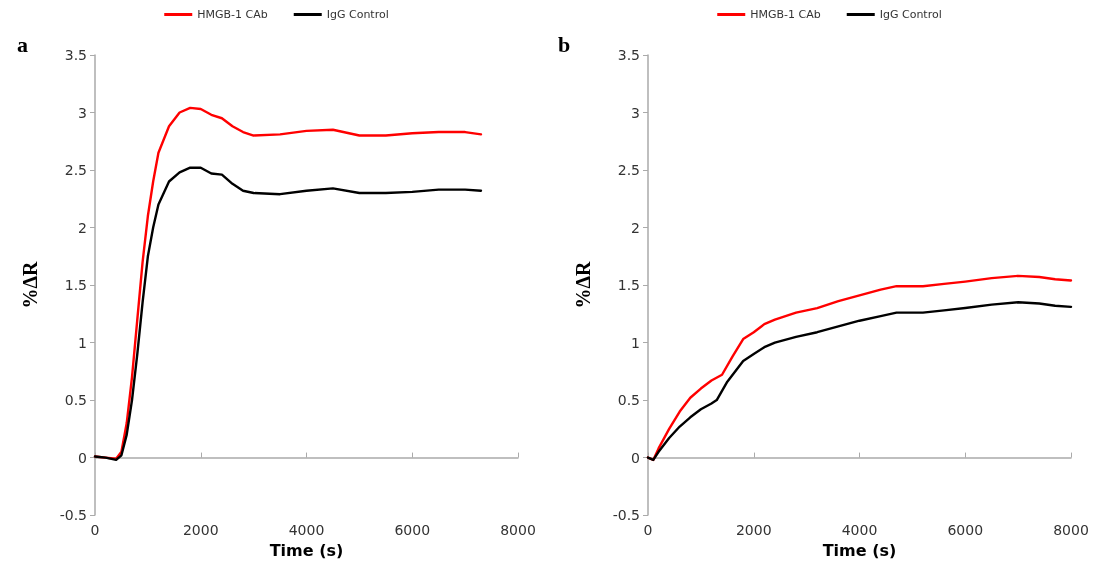 The width and height of the screenshot is (1107, 563). Describe the element at coordinates (564, 44) in the screenshot. I see `chart-title: b` at that location.